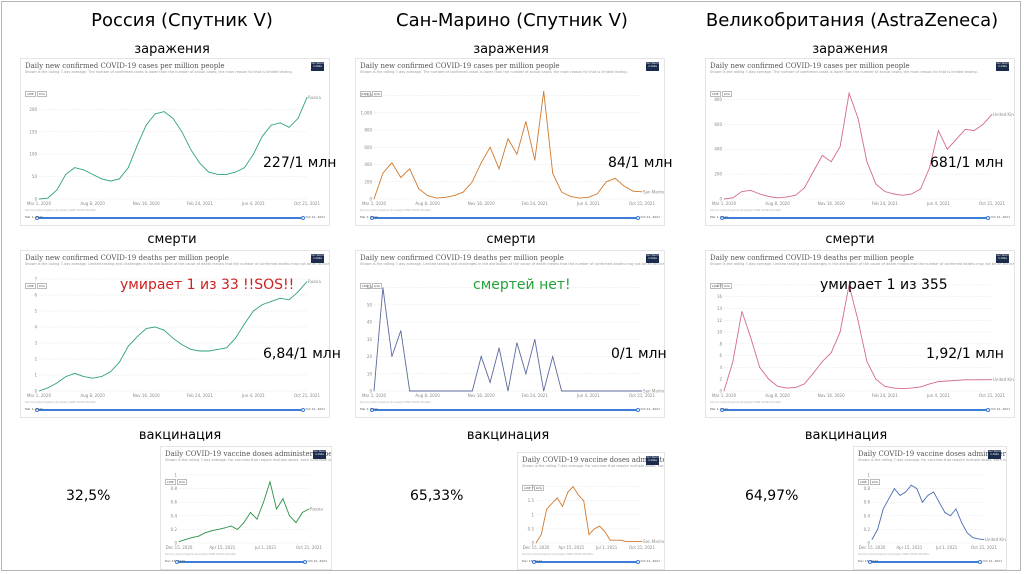  I want to click on y-tick-label: 10, so click(720, 332).